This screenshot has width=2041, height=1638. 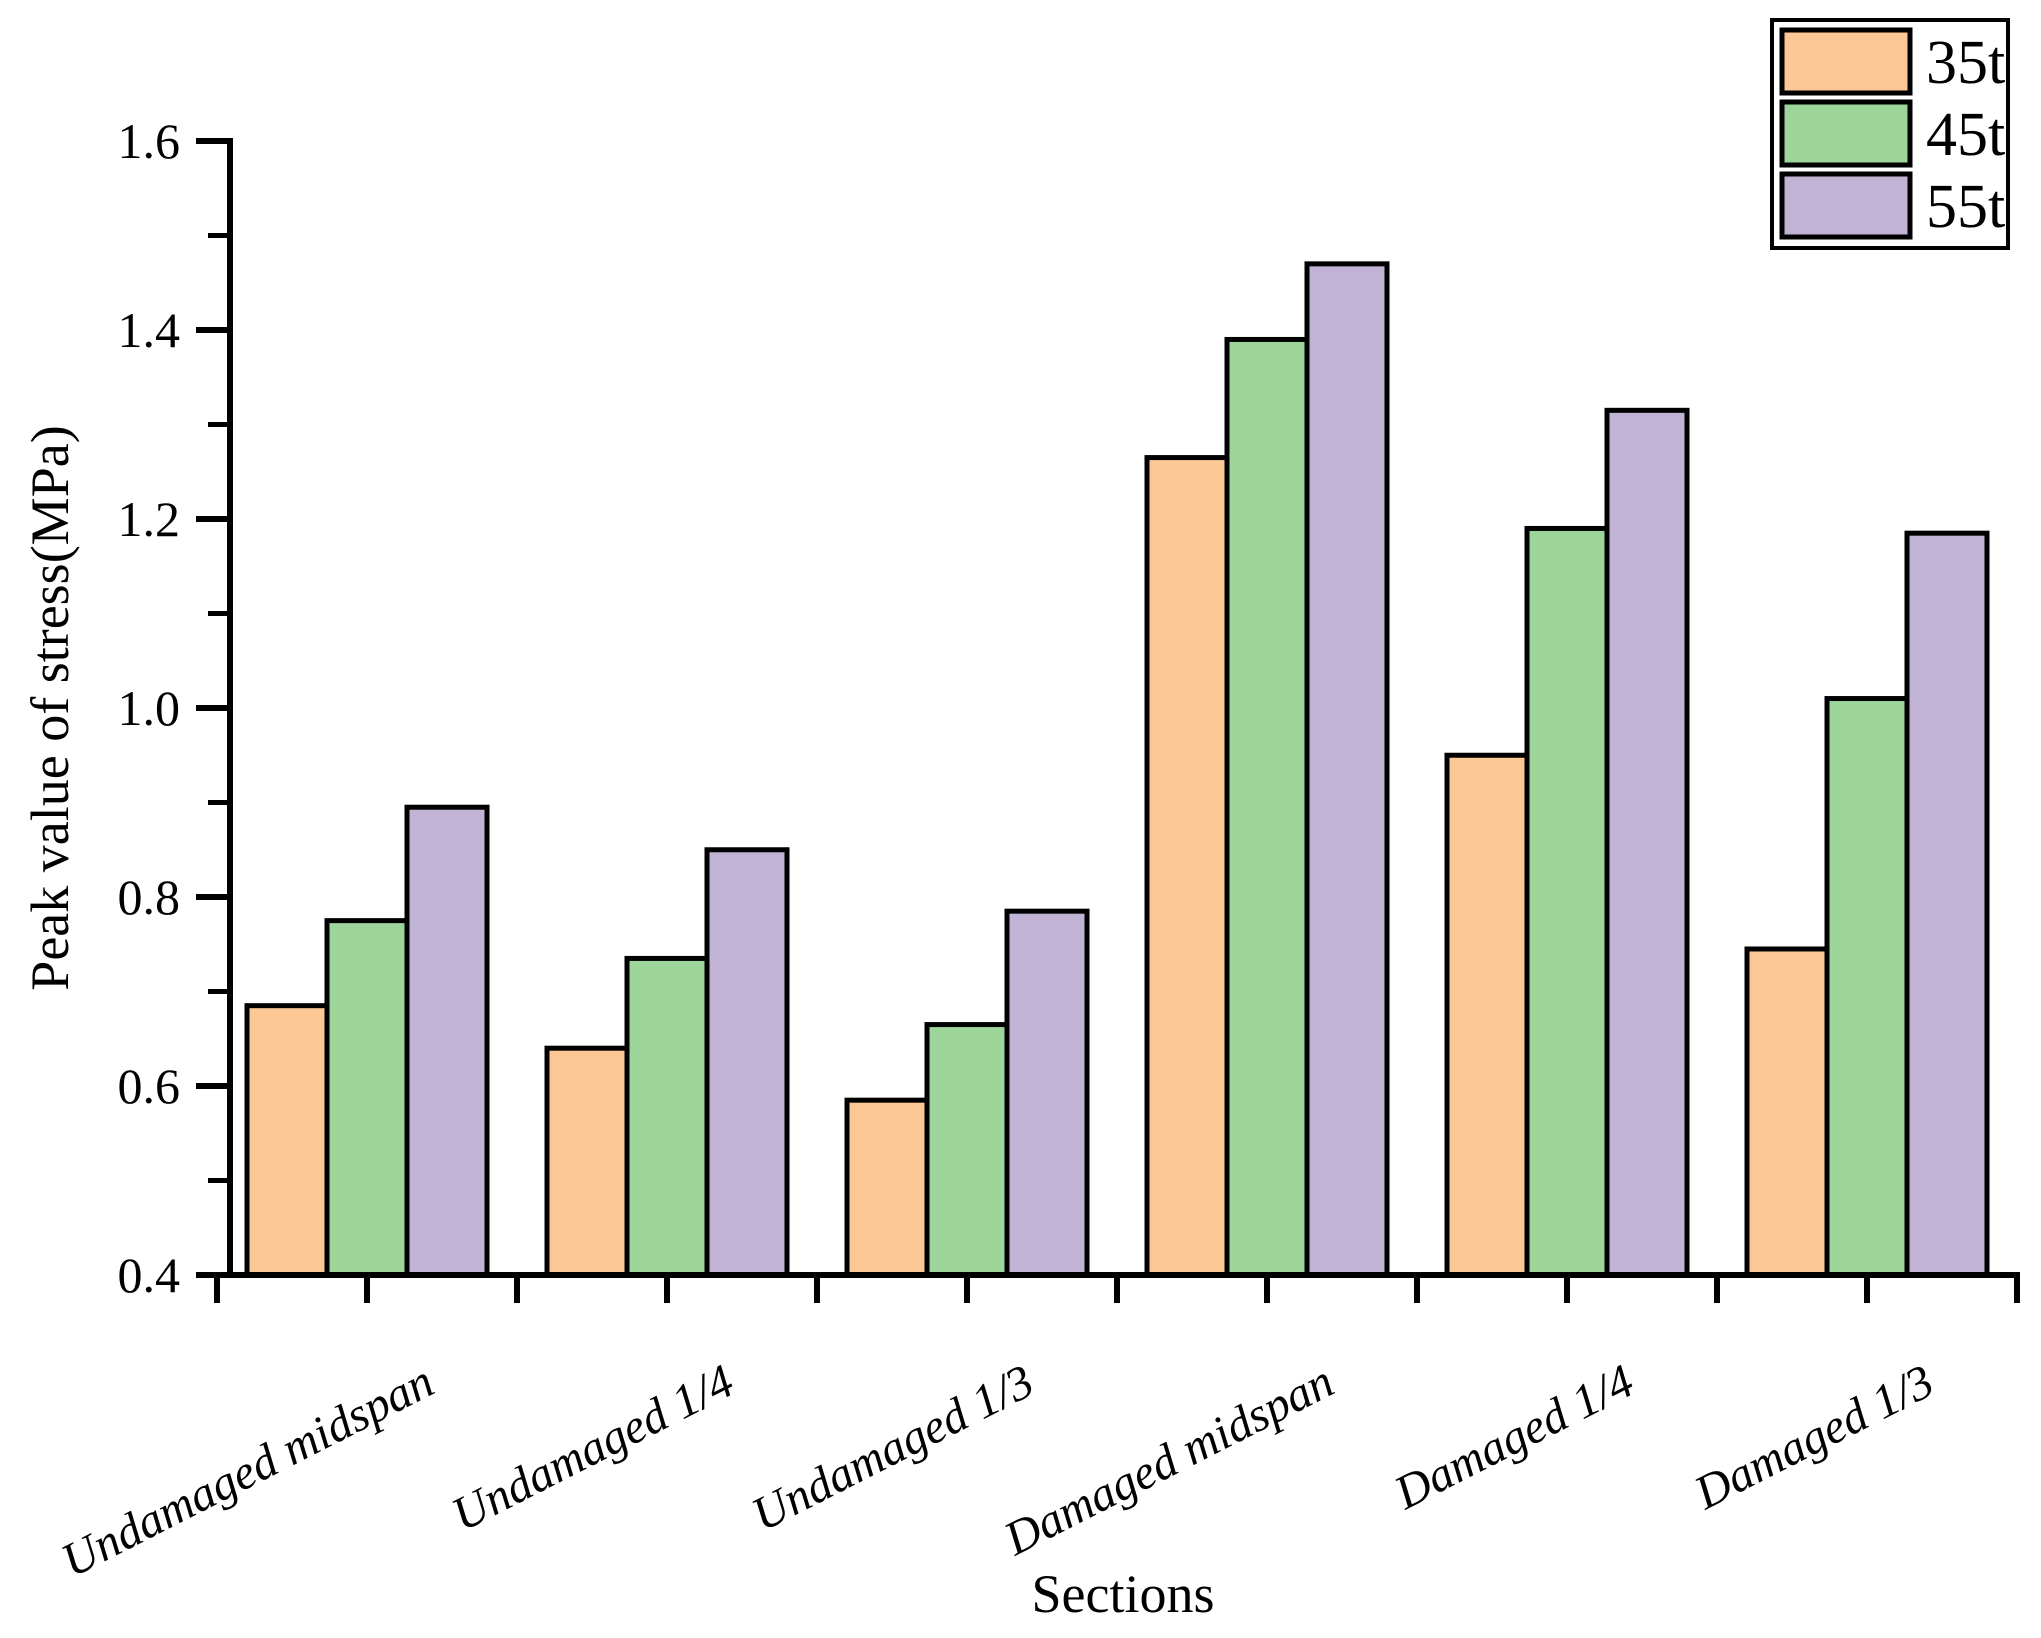 I want to click on bar-35t-cat4, so click(x=1487, y=1015).